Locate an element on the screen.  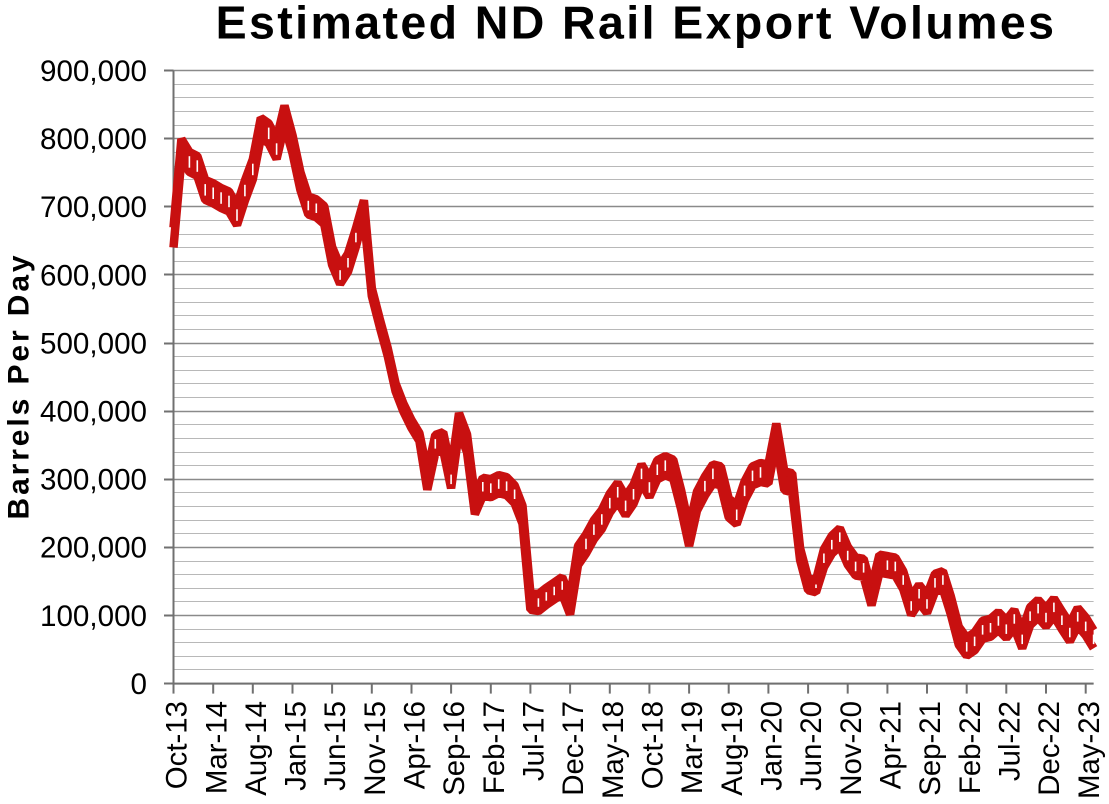
svg-text: 400,000 is located at coordinates (93, 412).